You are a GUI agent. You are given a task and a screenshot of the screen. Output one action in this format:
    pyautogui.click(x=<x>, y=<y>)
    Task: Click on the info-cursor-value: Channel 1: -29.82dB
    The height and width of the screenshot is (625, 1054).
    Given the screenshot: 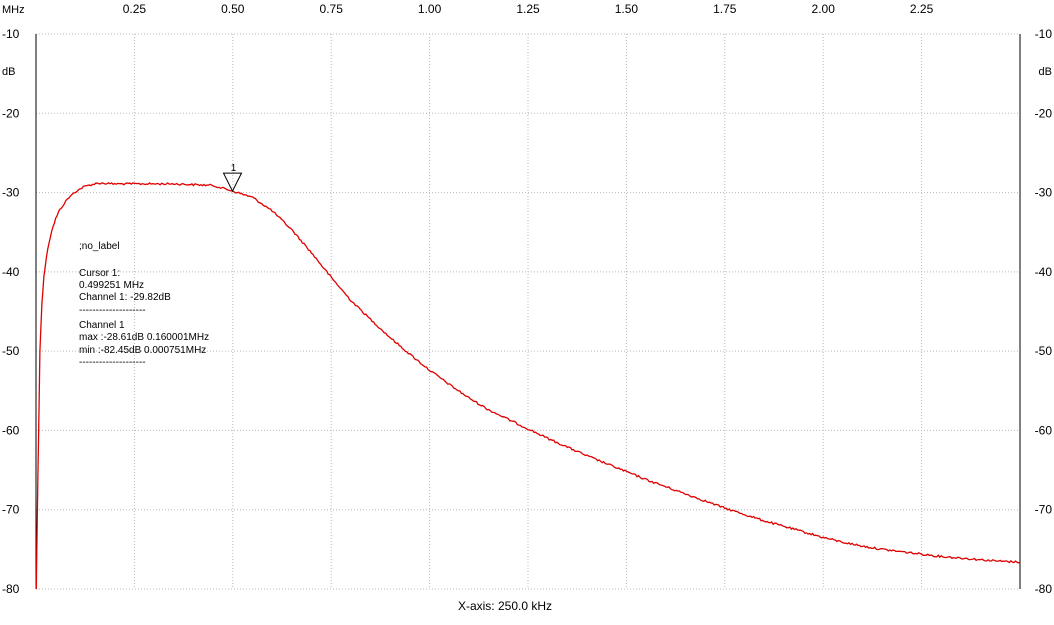 What is the action you would take?
    pyautogui.click(x=125, y=297)
    